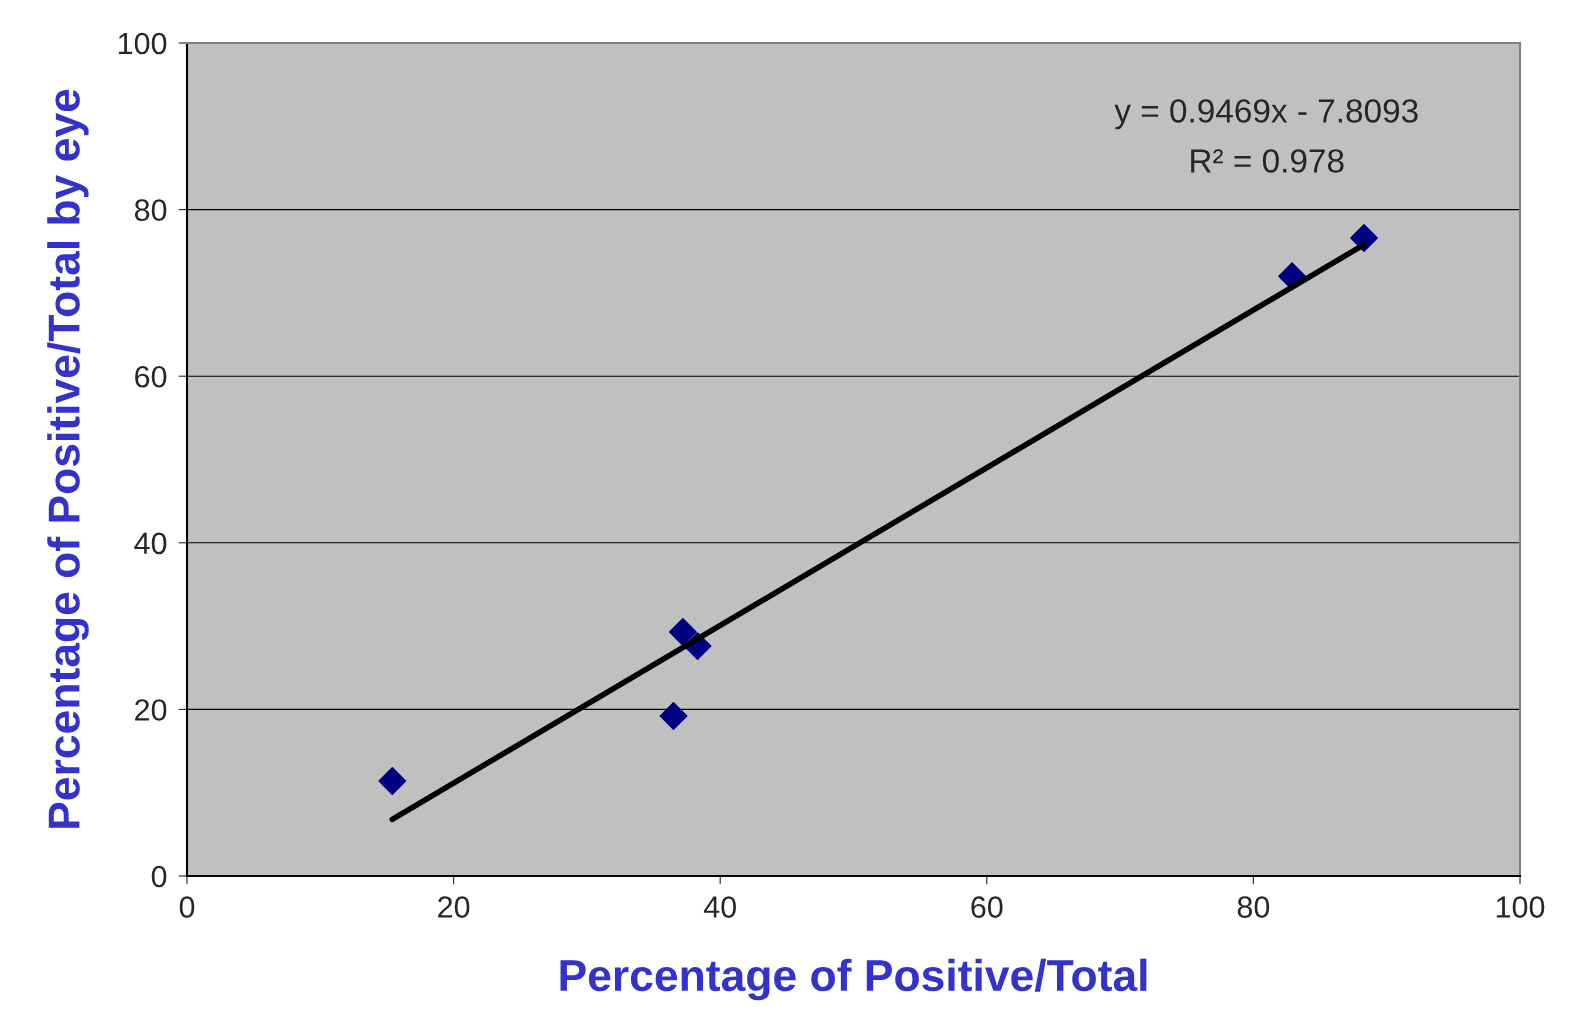 This screenshot has height=1014, width=1573. Describe the element at coordinates (159, 876) in the screenshot. I see `y-tick-label: 0` at that location.